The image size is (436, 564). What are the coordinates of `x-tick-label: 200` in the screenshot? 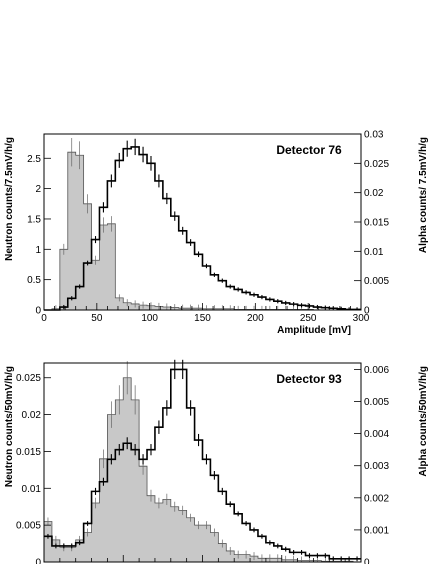 It's located at (255, 318).